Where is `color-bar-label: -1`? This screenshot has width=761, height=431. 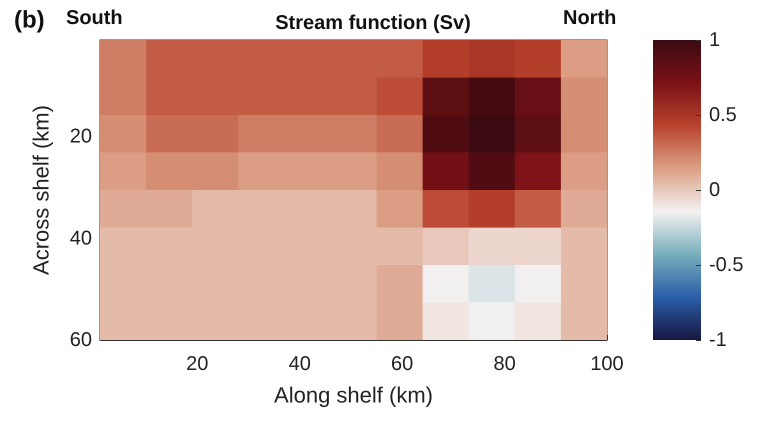 color-bar-label: -1 is located at coordinates (718, 340).